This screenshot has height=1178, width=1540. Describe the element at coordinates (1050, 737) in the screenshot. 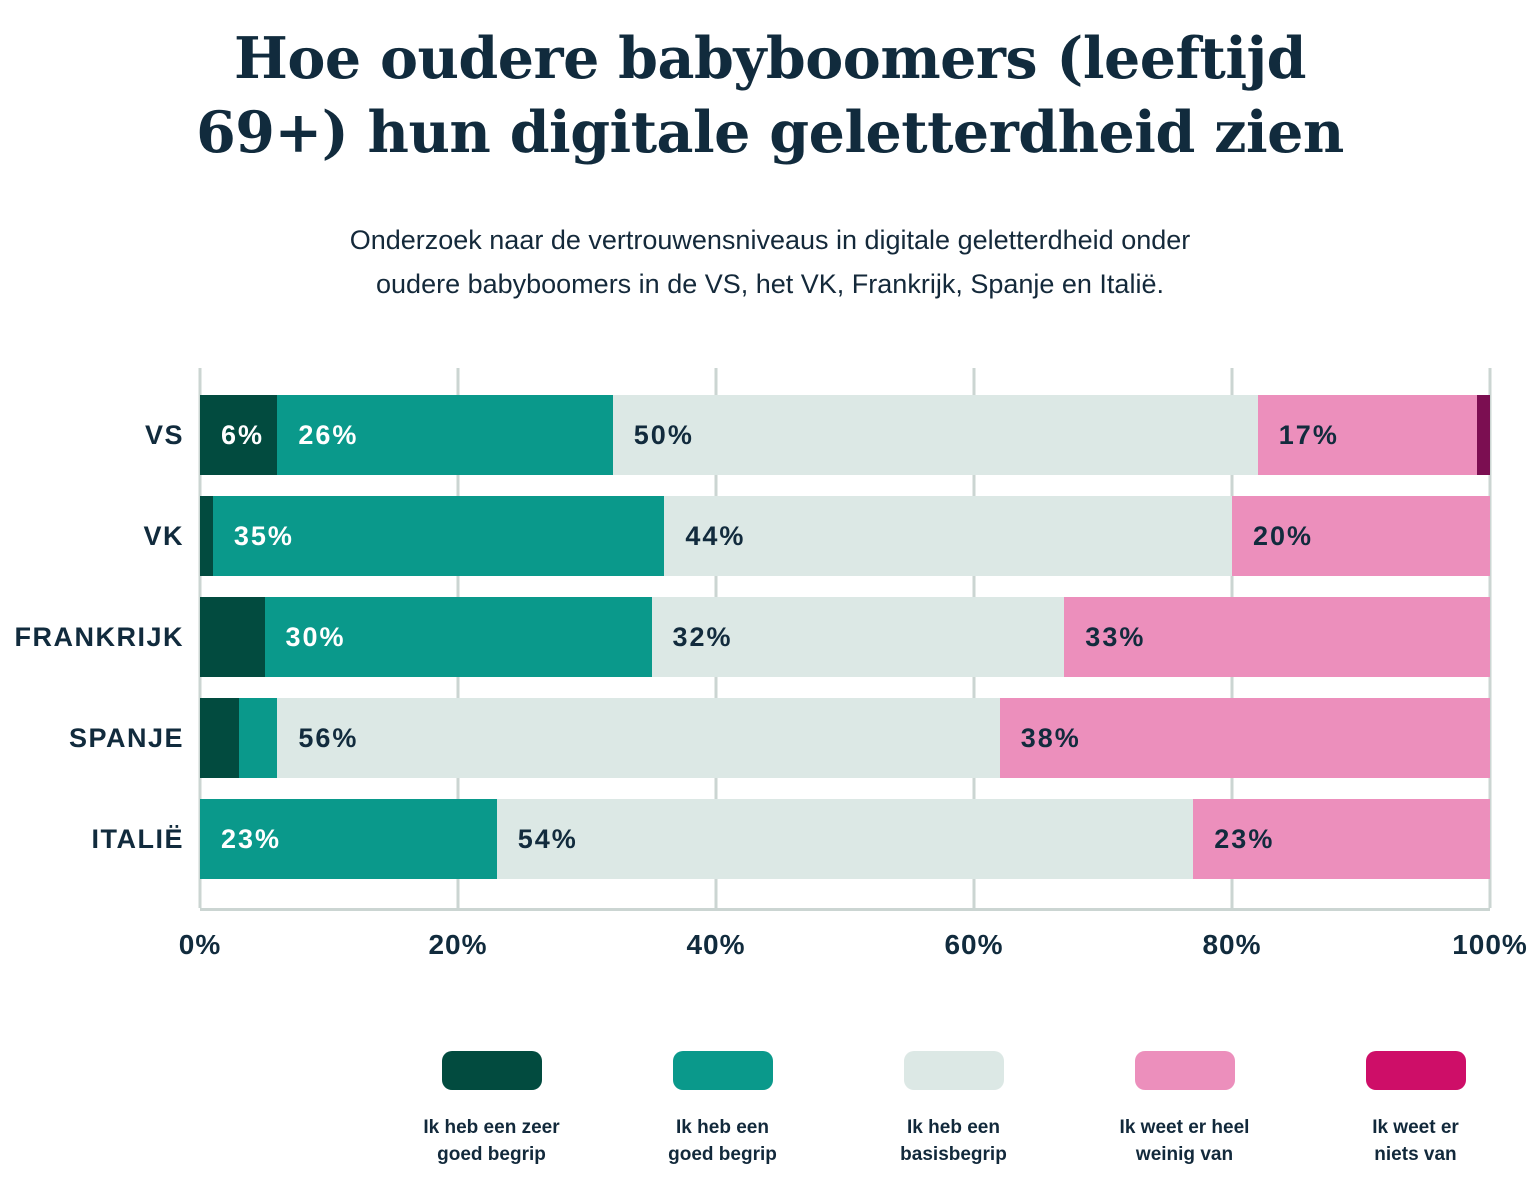

I see `bar-value-label: 38%` at that location.